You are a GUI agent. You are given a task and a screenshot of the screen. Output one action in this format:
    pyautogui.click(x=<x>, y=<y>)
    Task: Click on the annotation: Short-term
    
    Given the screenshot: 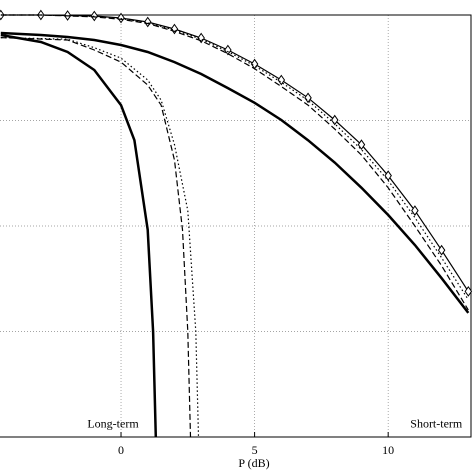 What is the action you would take?
    pyautogui.click(x=436, y=424)
    